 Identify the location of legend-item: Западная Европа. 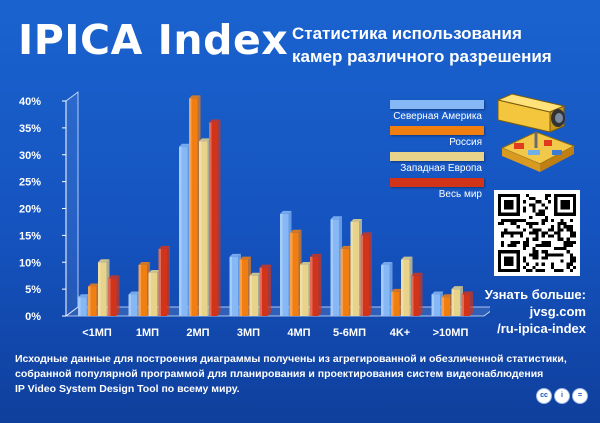
(428, 165).